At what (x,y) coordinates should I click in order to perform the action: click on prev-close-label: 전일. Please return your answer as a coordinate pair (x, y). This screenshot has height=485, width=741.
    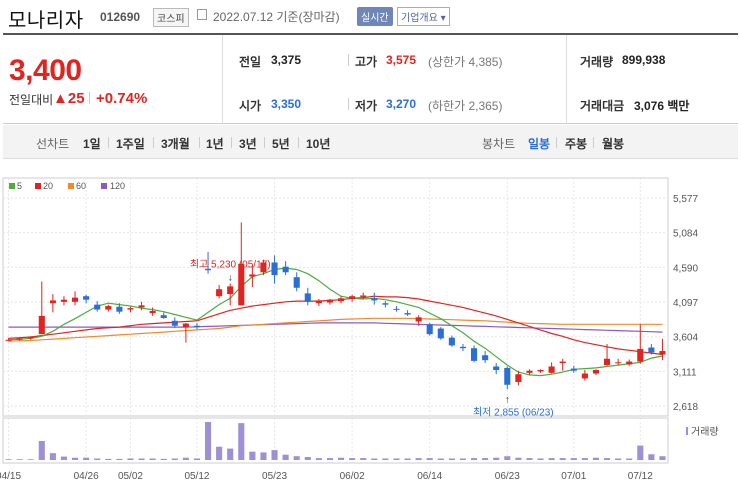
    Looking at the image, I should click on (250, 62).